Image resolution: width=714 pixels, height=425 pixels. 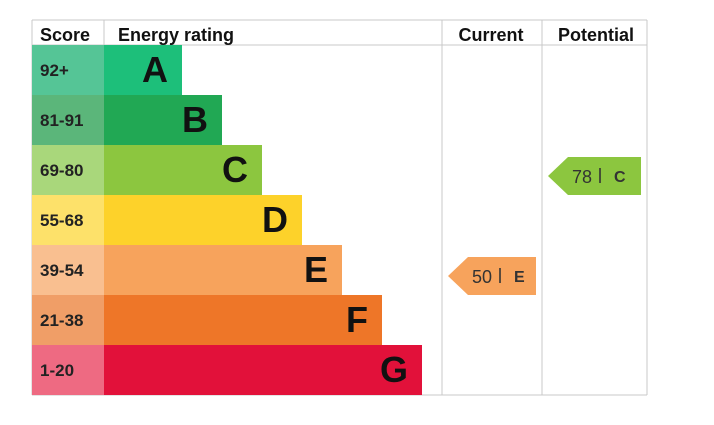 What do you see at coordinates (275, 219) in the screenshot?
I see `band-letter-d: D` at bounding box center [275, 219].